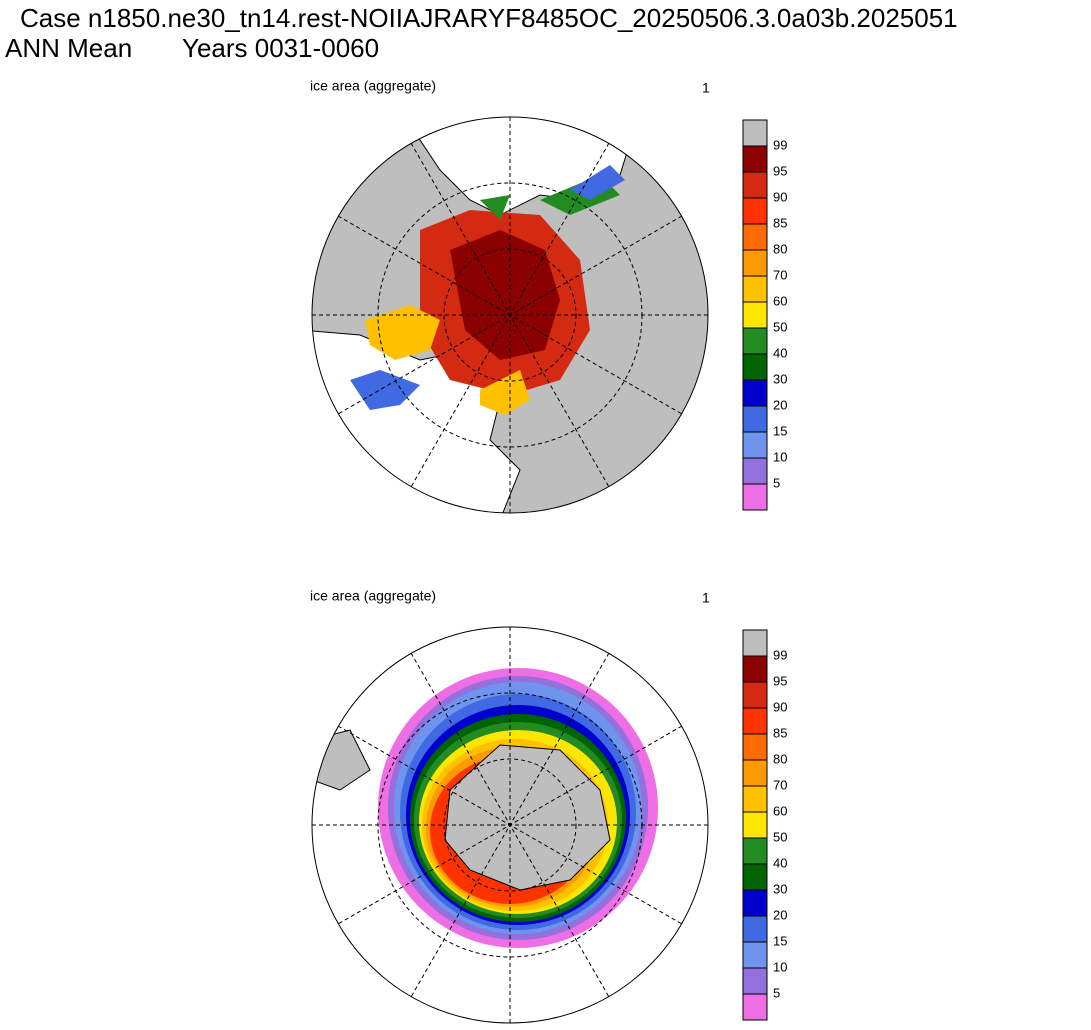  I want to click on years: Years 0031-0060, so click(280, 48).